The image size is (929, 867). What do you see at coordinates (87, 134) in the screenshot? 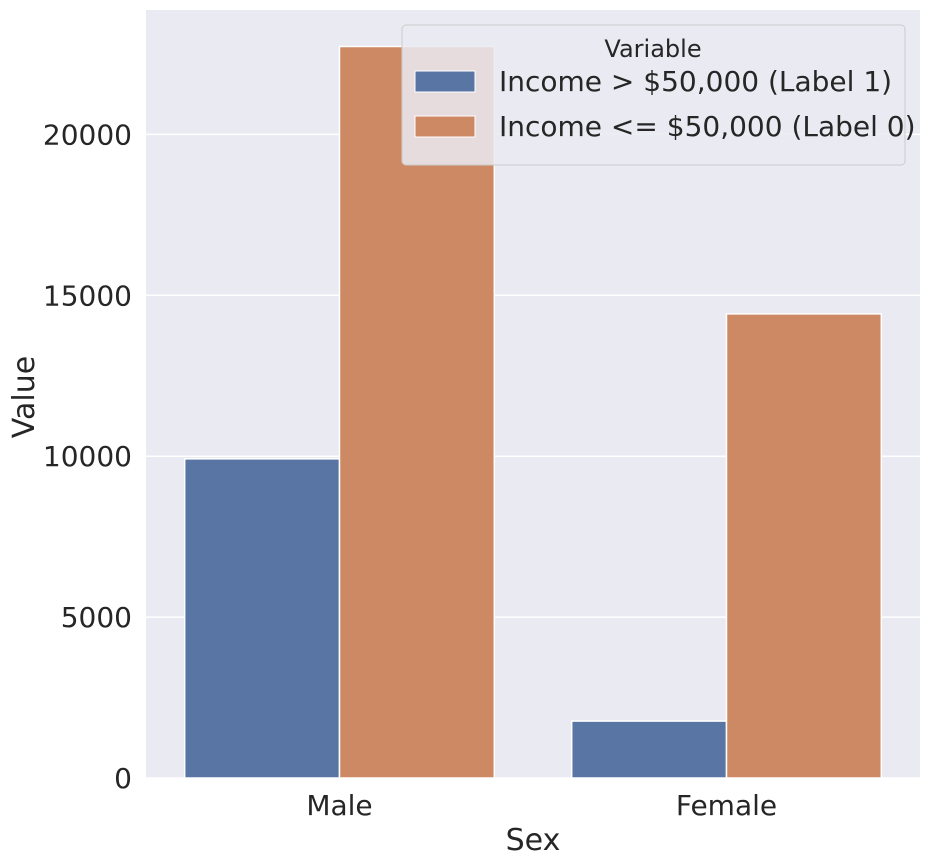
I see `y-tick-label: 20000` at bounding box center [87, 134].